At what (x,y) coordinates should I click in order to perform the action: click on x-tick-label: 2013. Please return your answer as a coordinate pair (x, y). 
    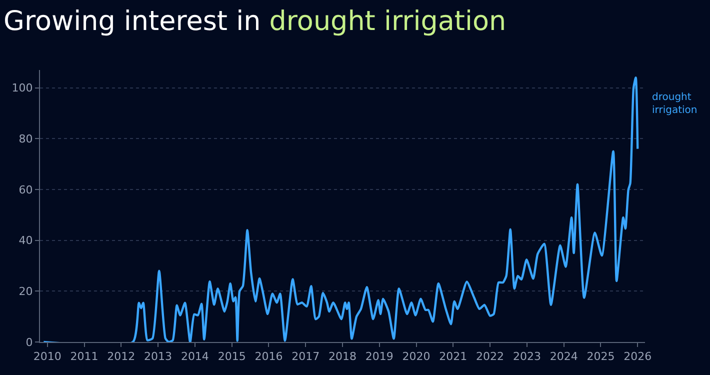
    Looking at the image, I should click on (158, 357).